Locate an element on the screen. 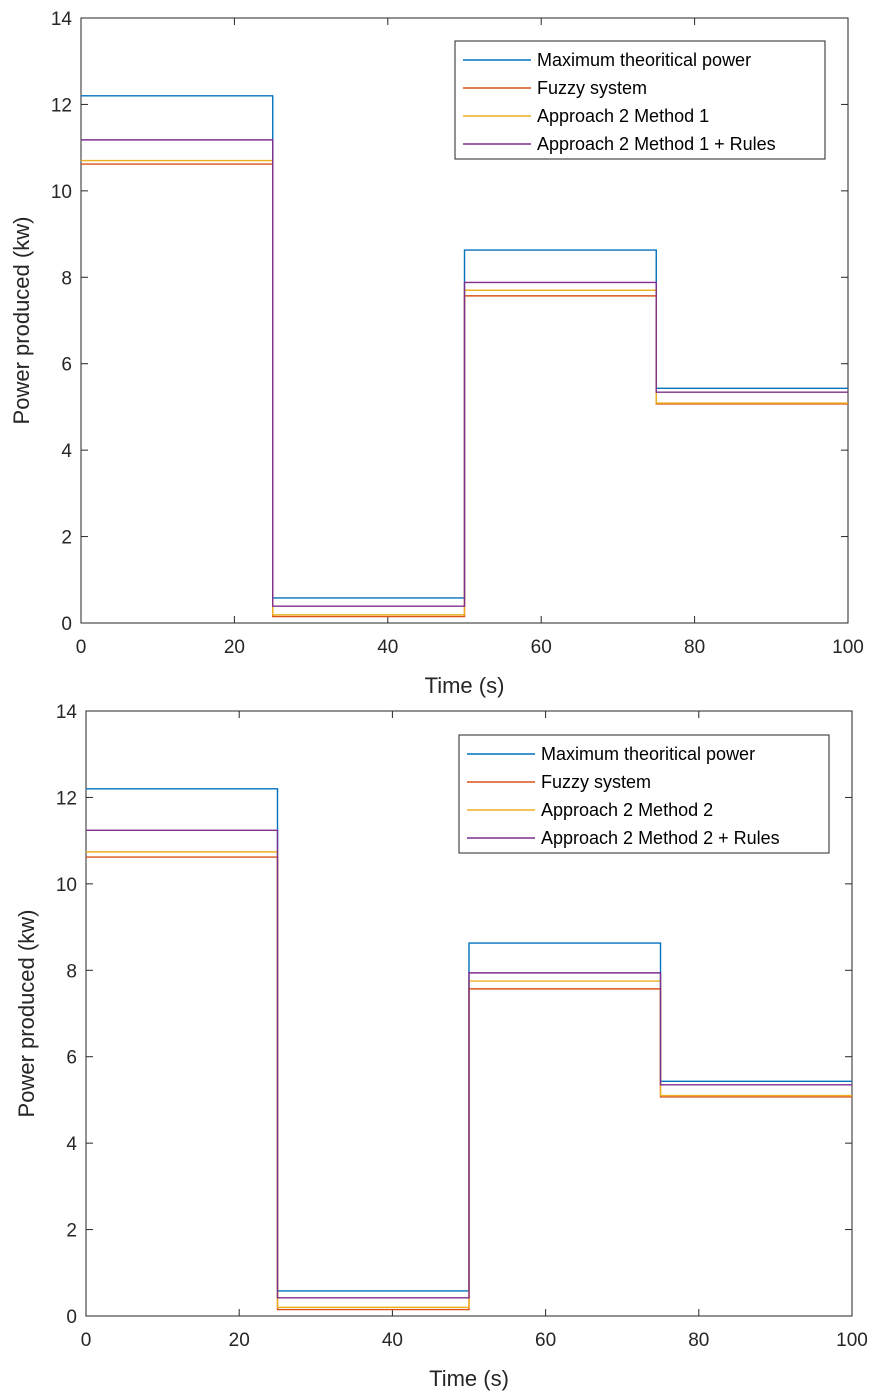  legend-label: Approach 2 Method 2 is located at coordinates (627, 810).